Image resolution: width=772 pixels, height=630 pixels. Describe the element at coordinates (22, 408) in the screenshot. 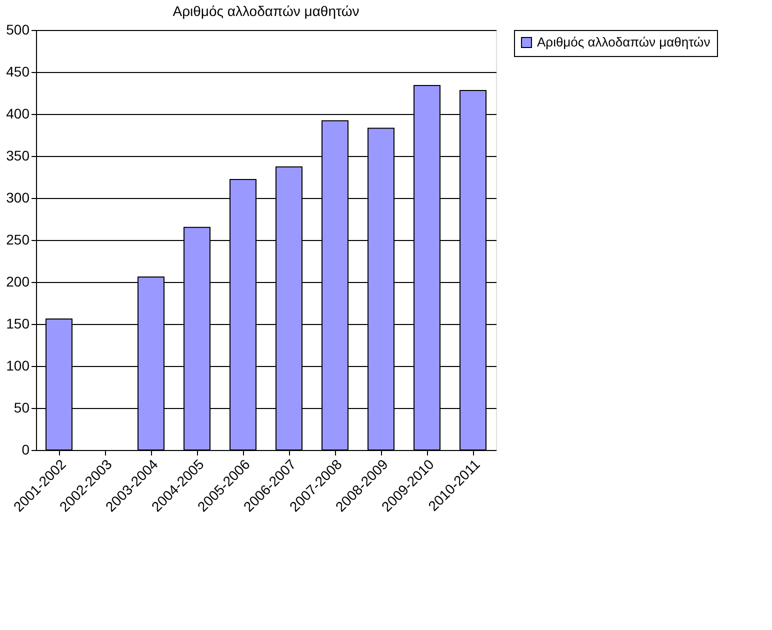

I see `y-tick-label: 50` at that location.